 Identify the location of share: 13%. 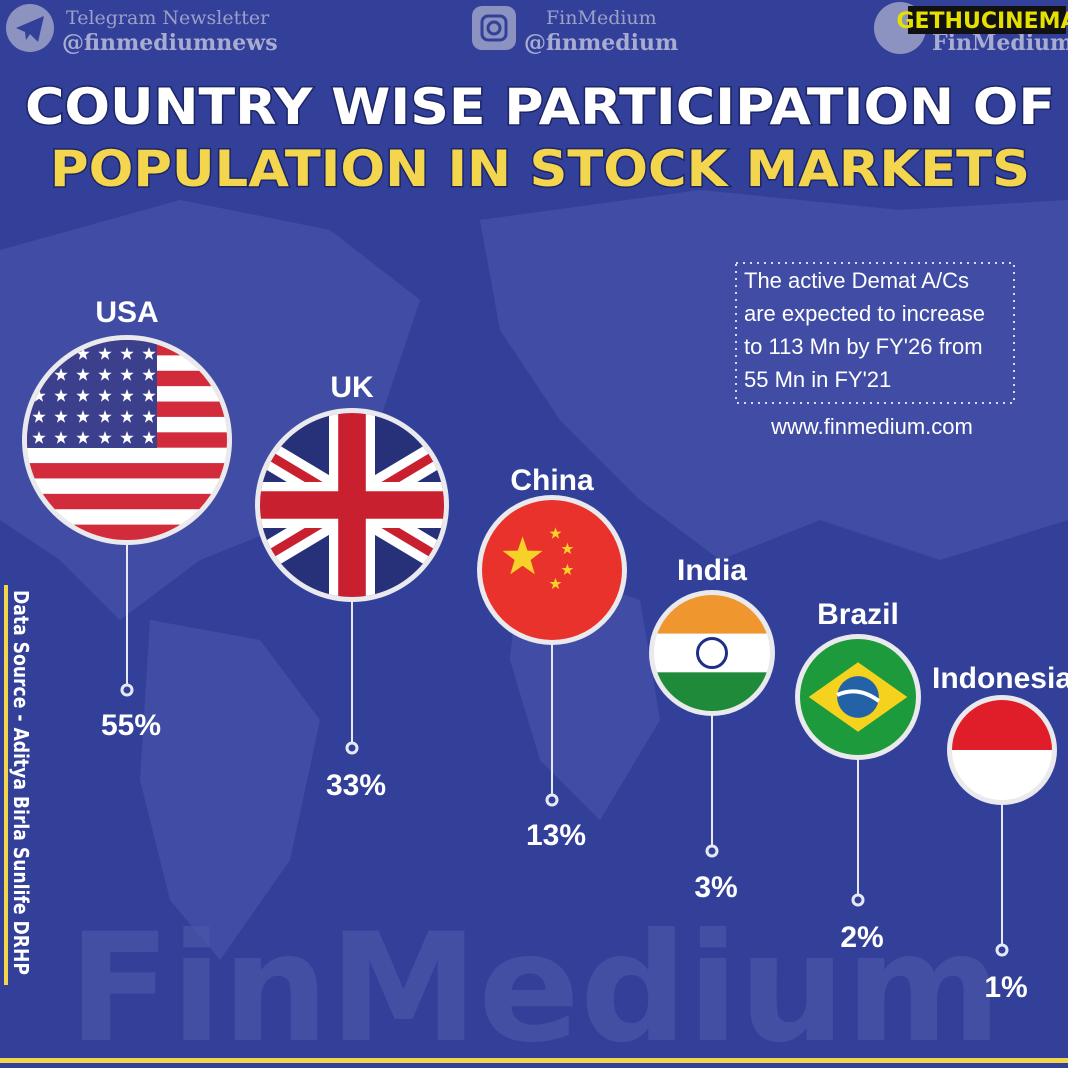
(556, 835).